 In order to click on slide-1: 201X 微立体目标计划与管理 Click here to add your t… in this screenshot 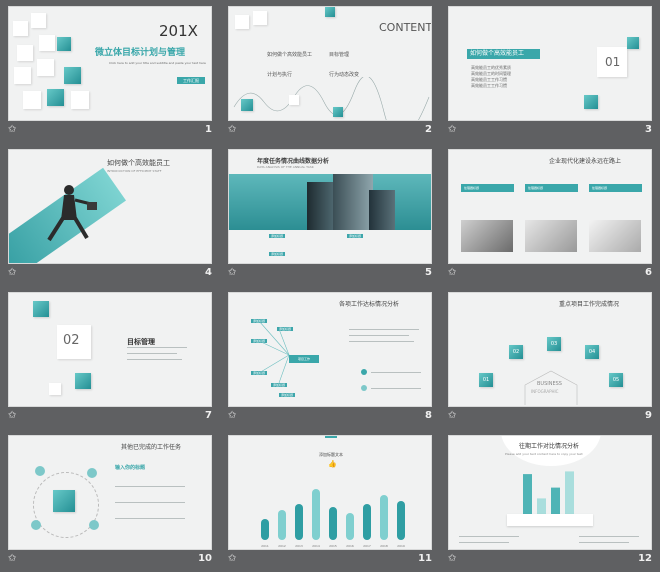, I will do `click(110, 63)`.